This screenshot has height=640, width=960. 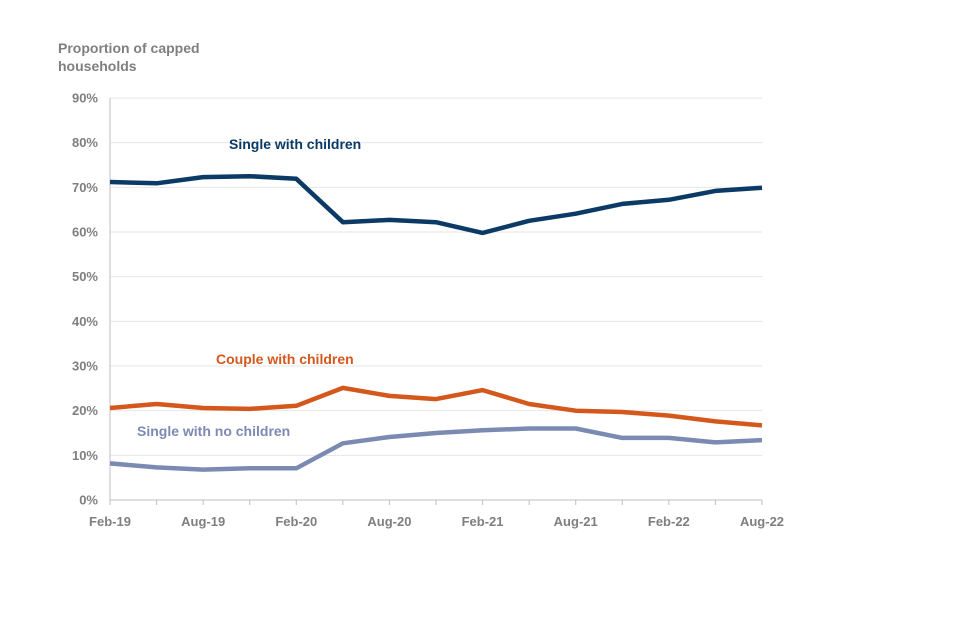 What do you see at coordinates (85, 232) in the screenshot?
I see `y-tick-label: 60%` at bounding box center [85, 232].